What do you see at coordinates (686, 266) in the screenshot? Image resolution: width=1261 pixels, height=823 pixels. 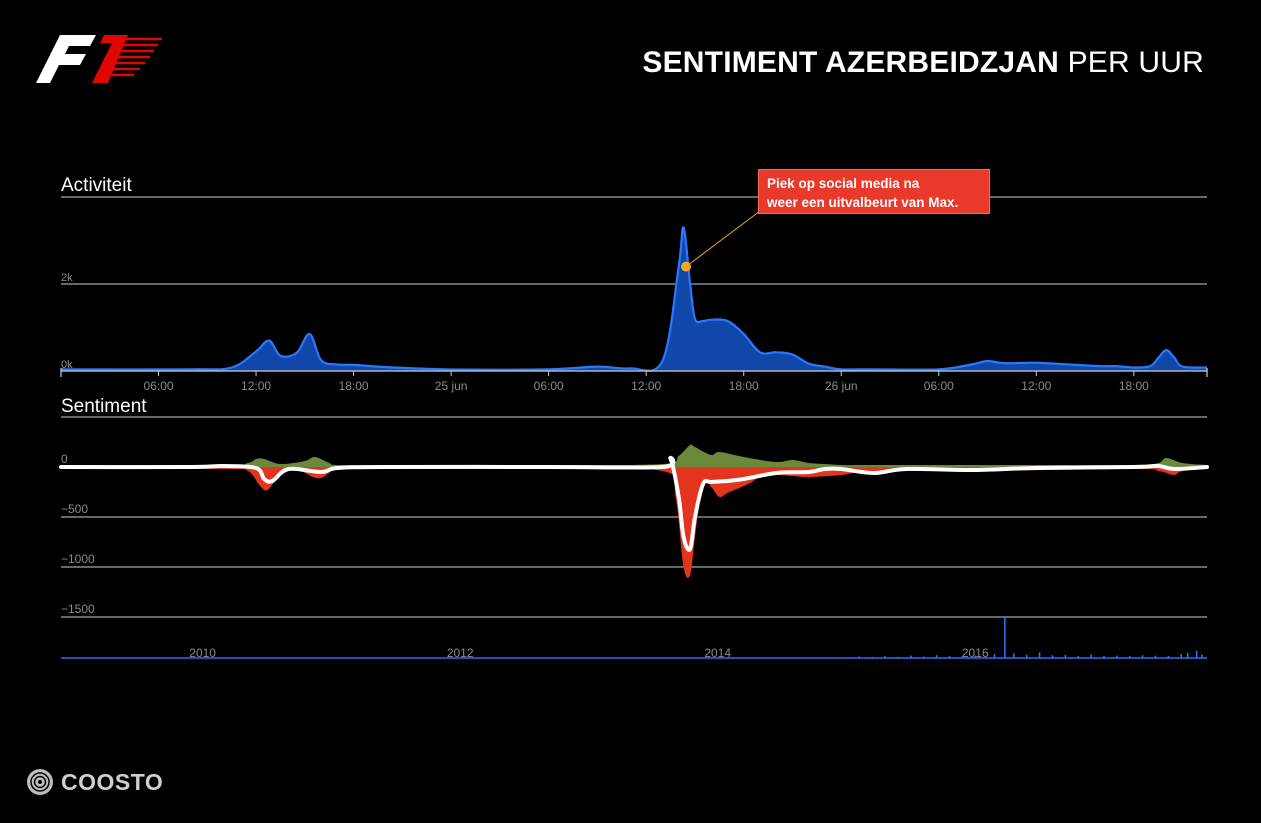 I see `annotation-marker` at bounding box center [686, 266].